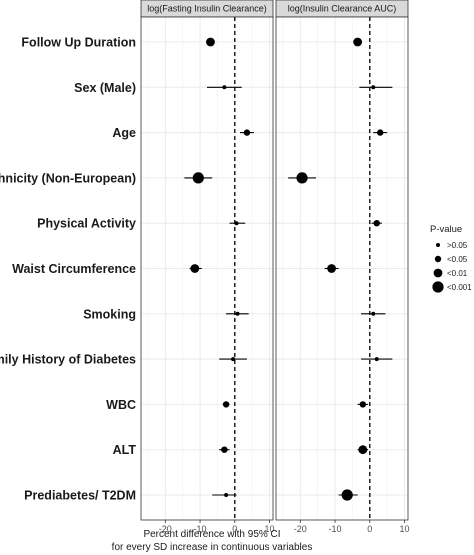  Describe the element at coordinates (74, 269) in the screenshot. I see `row-label: Waist Circumference` at that location.